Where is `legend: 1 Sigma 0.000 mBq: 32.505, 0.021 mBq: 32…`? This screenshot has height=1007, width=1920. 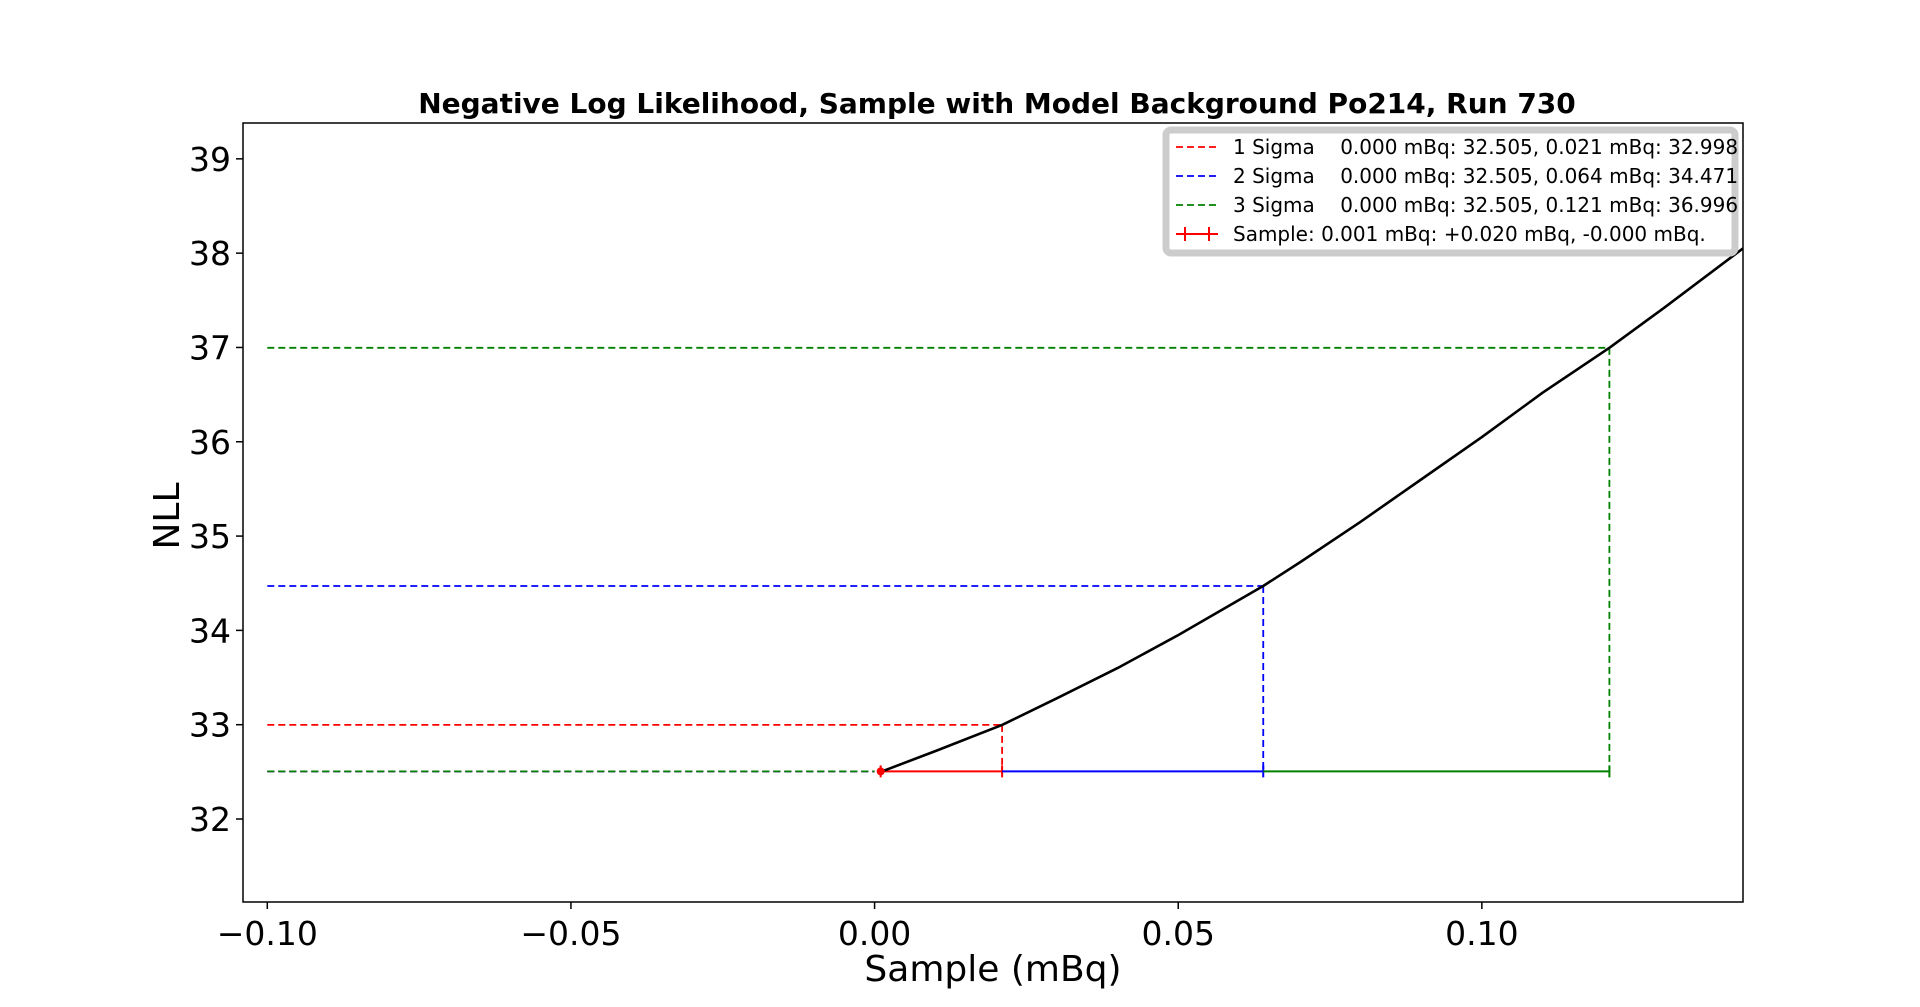
legend: 1 Sigma 0.000 mBq: 32.505, 0.021 mBq: 32… is located at coordinates (1450, 191).